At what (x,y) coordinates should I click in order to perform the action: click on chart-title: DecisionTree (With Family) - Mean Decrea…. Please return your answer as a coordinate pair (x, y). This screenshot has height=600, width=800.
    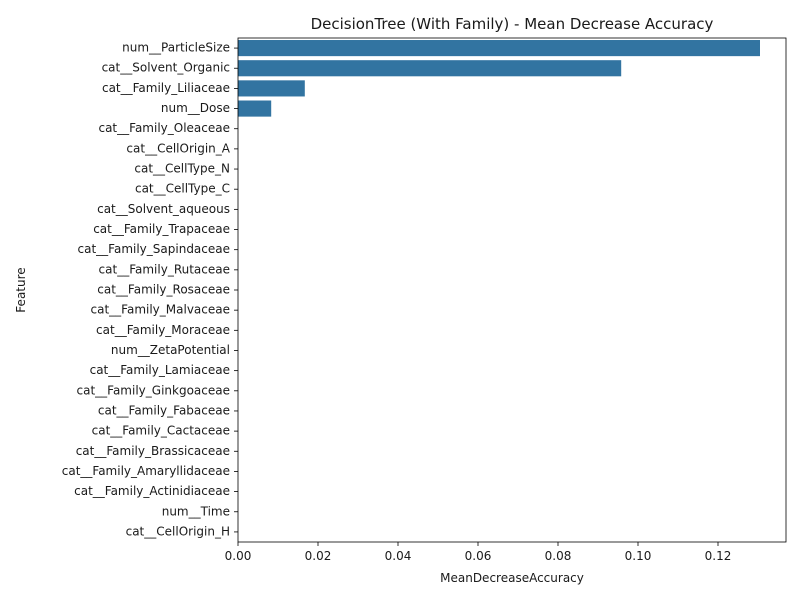
    Looking at the image, I should click on (512, 24).